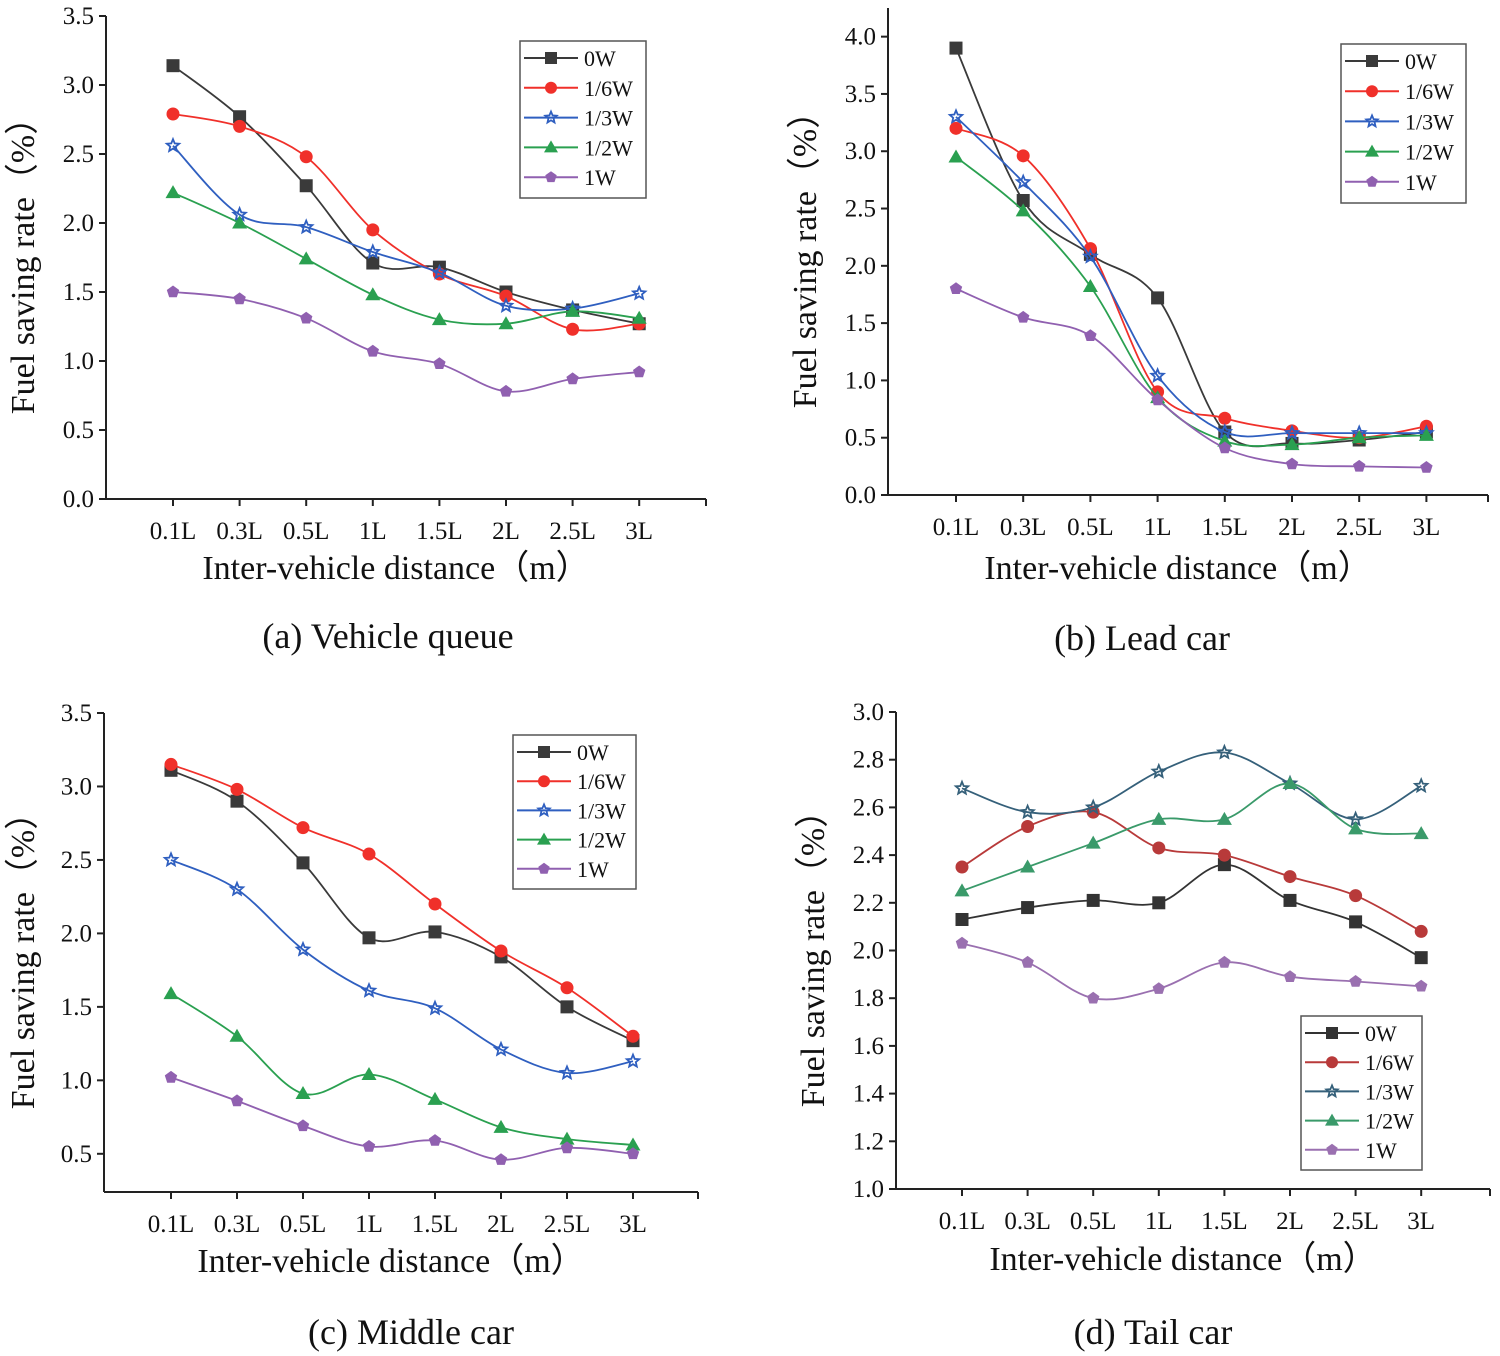 Image resolution: width=1500 pixels, height=1356 pixels. Describe the element at coordinates (306, 531) in the screenshot. I see `x-tick-label: 0.5L` at that location.